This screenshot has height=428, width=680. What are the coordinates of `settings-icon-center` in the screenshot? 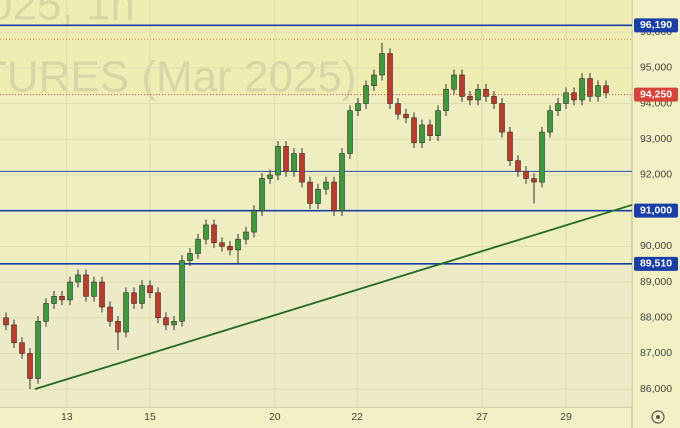 It's located at (658, 417).